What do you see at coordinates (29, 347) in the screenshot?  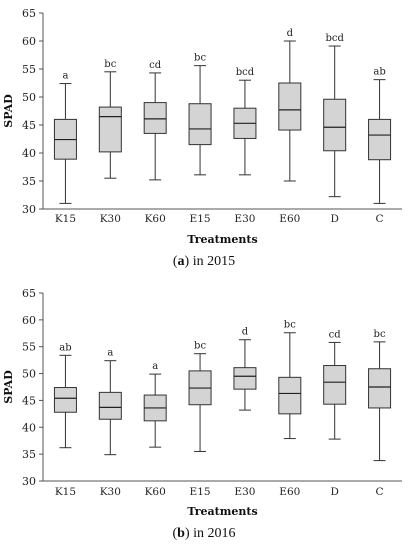 I see `panel-2-y-tick-label: 55` at bounding box center [29, 347].